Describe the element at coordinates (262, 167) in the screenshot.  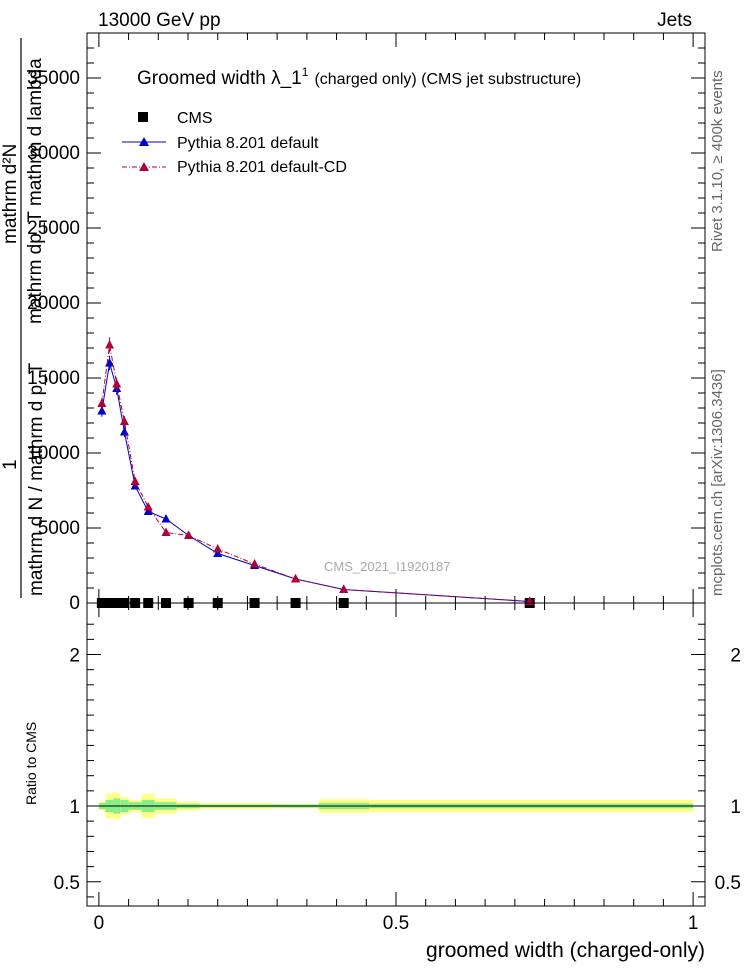
I see `legend-cd-label: Pythia 8.201 default-CD` at that location.